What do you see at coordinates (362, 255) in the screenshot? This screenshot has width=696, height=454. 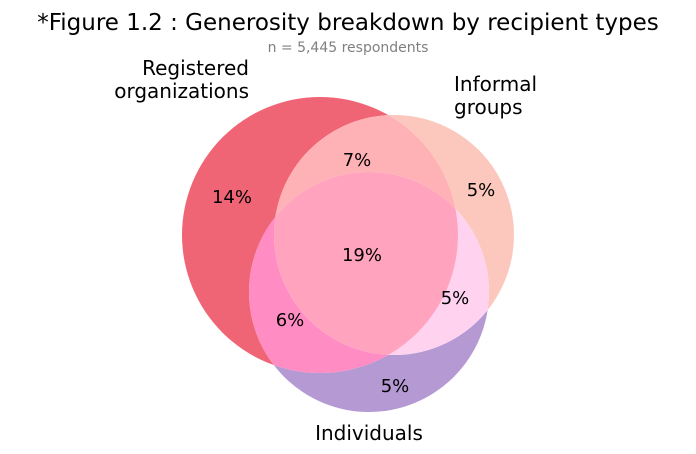 I see `region-value-all-three: 19%` at bounding box center [362, 255].